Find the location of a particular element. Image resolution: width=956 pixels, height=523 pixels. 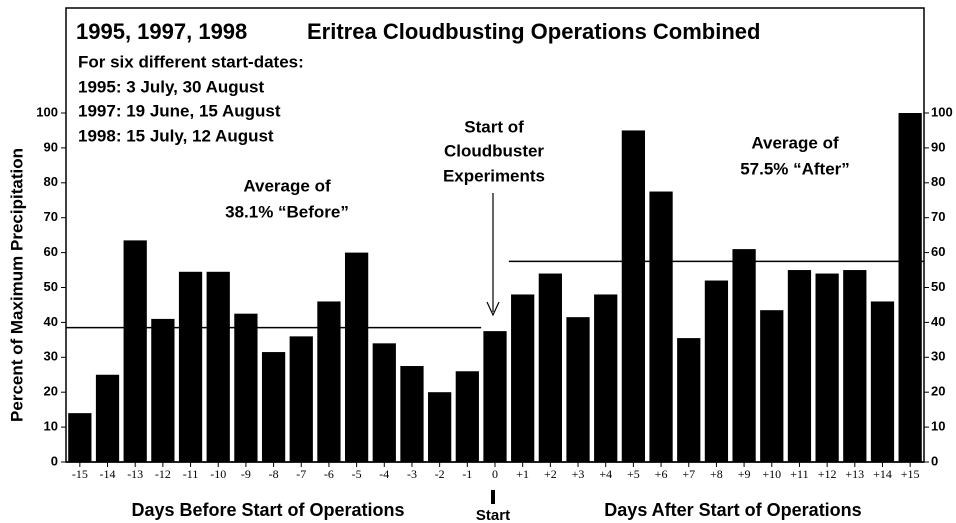

x-tick-label: -5 is located at coordinates (357, 474).